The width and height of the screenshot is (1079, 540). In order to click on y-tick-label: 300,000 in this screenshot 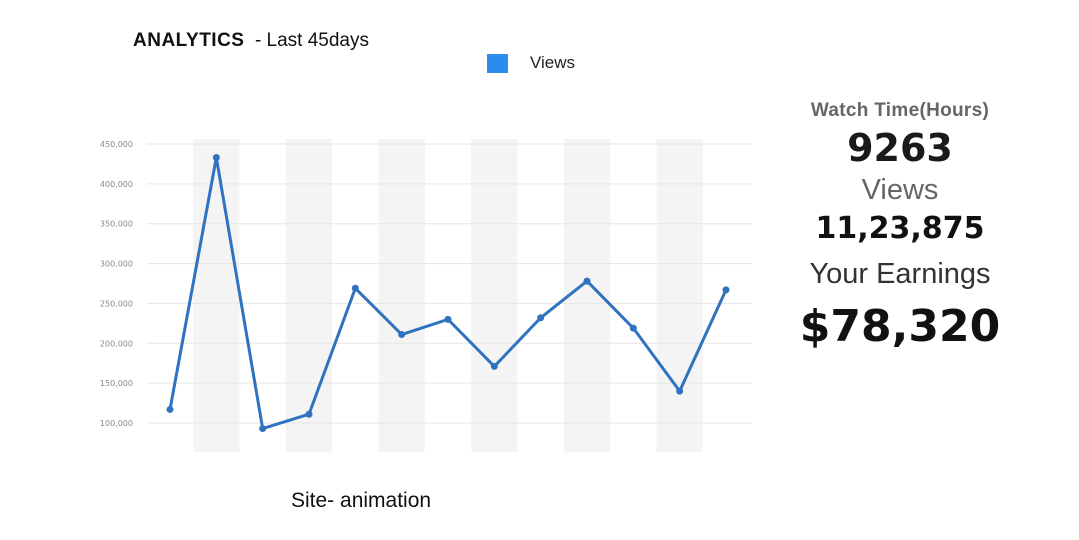, I will do `click(116, 264)`.